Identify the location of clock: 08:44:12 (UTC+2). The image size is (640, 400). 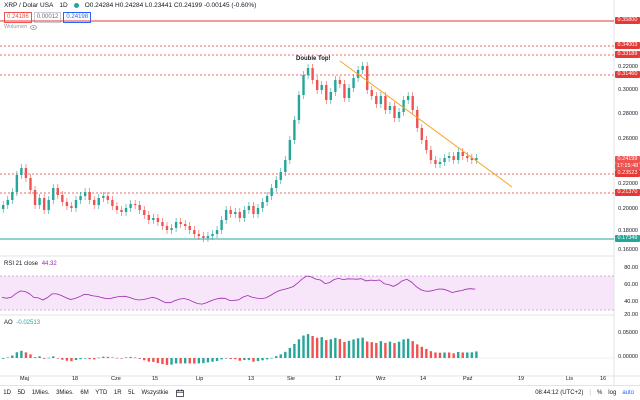
(559, 393).